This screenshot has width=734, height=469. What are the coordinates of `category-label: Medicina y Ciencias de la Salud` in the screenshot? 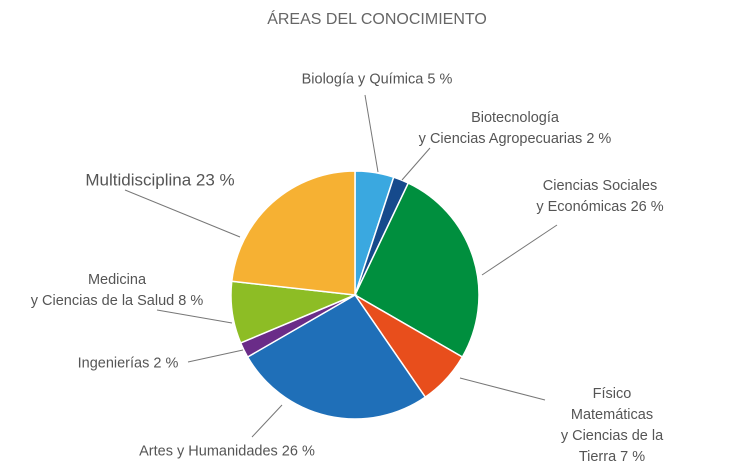 It's located at (102, 290).